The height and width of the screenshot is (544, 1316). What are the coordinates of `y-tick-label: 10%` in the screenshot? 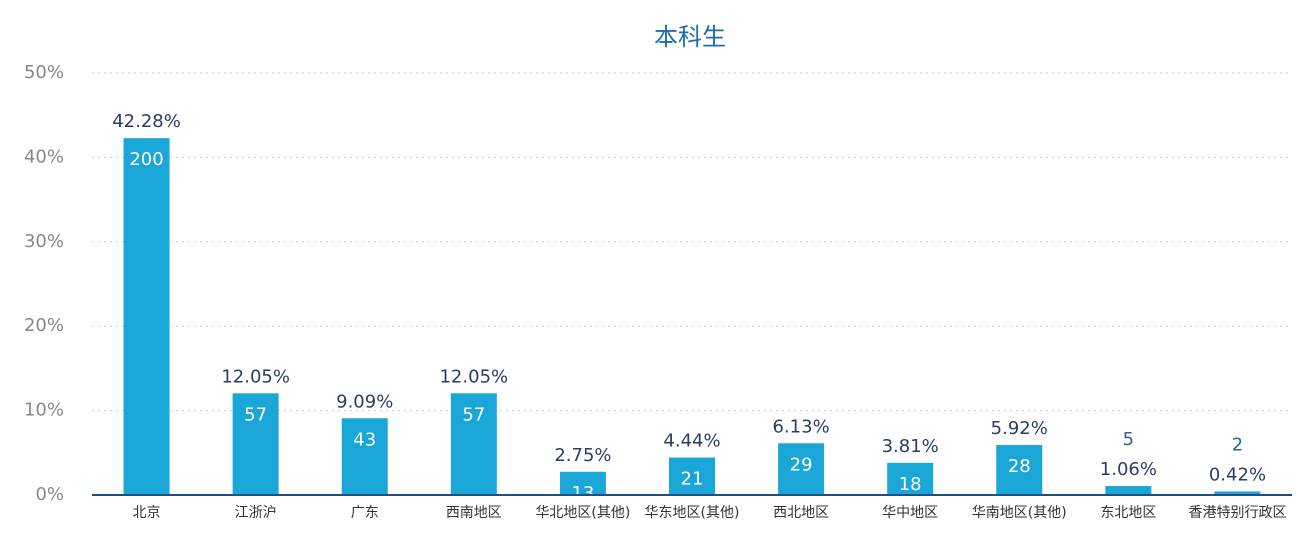 It's located at (44, 410).